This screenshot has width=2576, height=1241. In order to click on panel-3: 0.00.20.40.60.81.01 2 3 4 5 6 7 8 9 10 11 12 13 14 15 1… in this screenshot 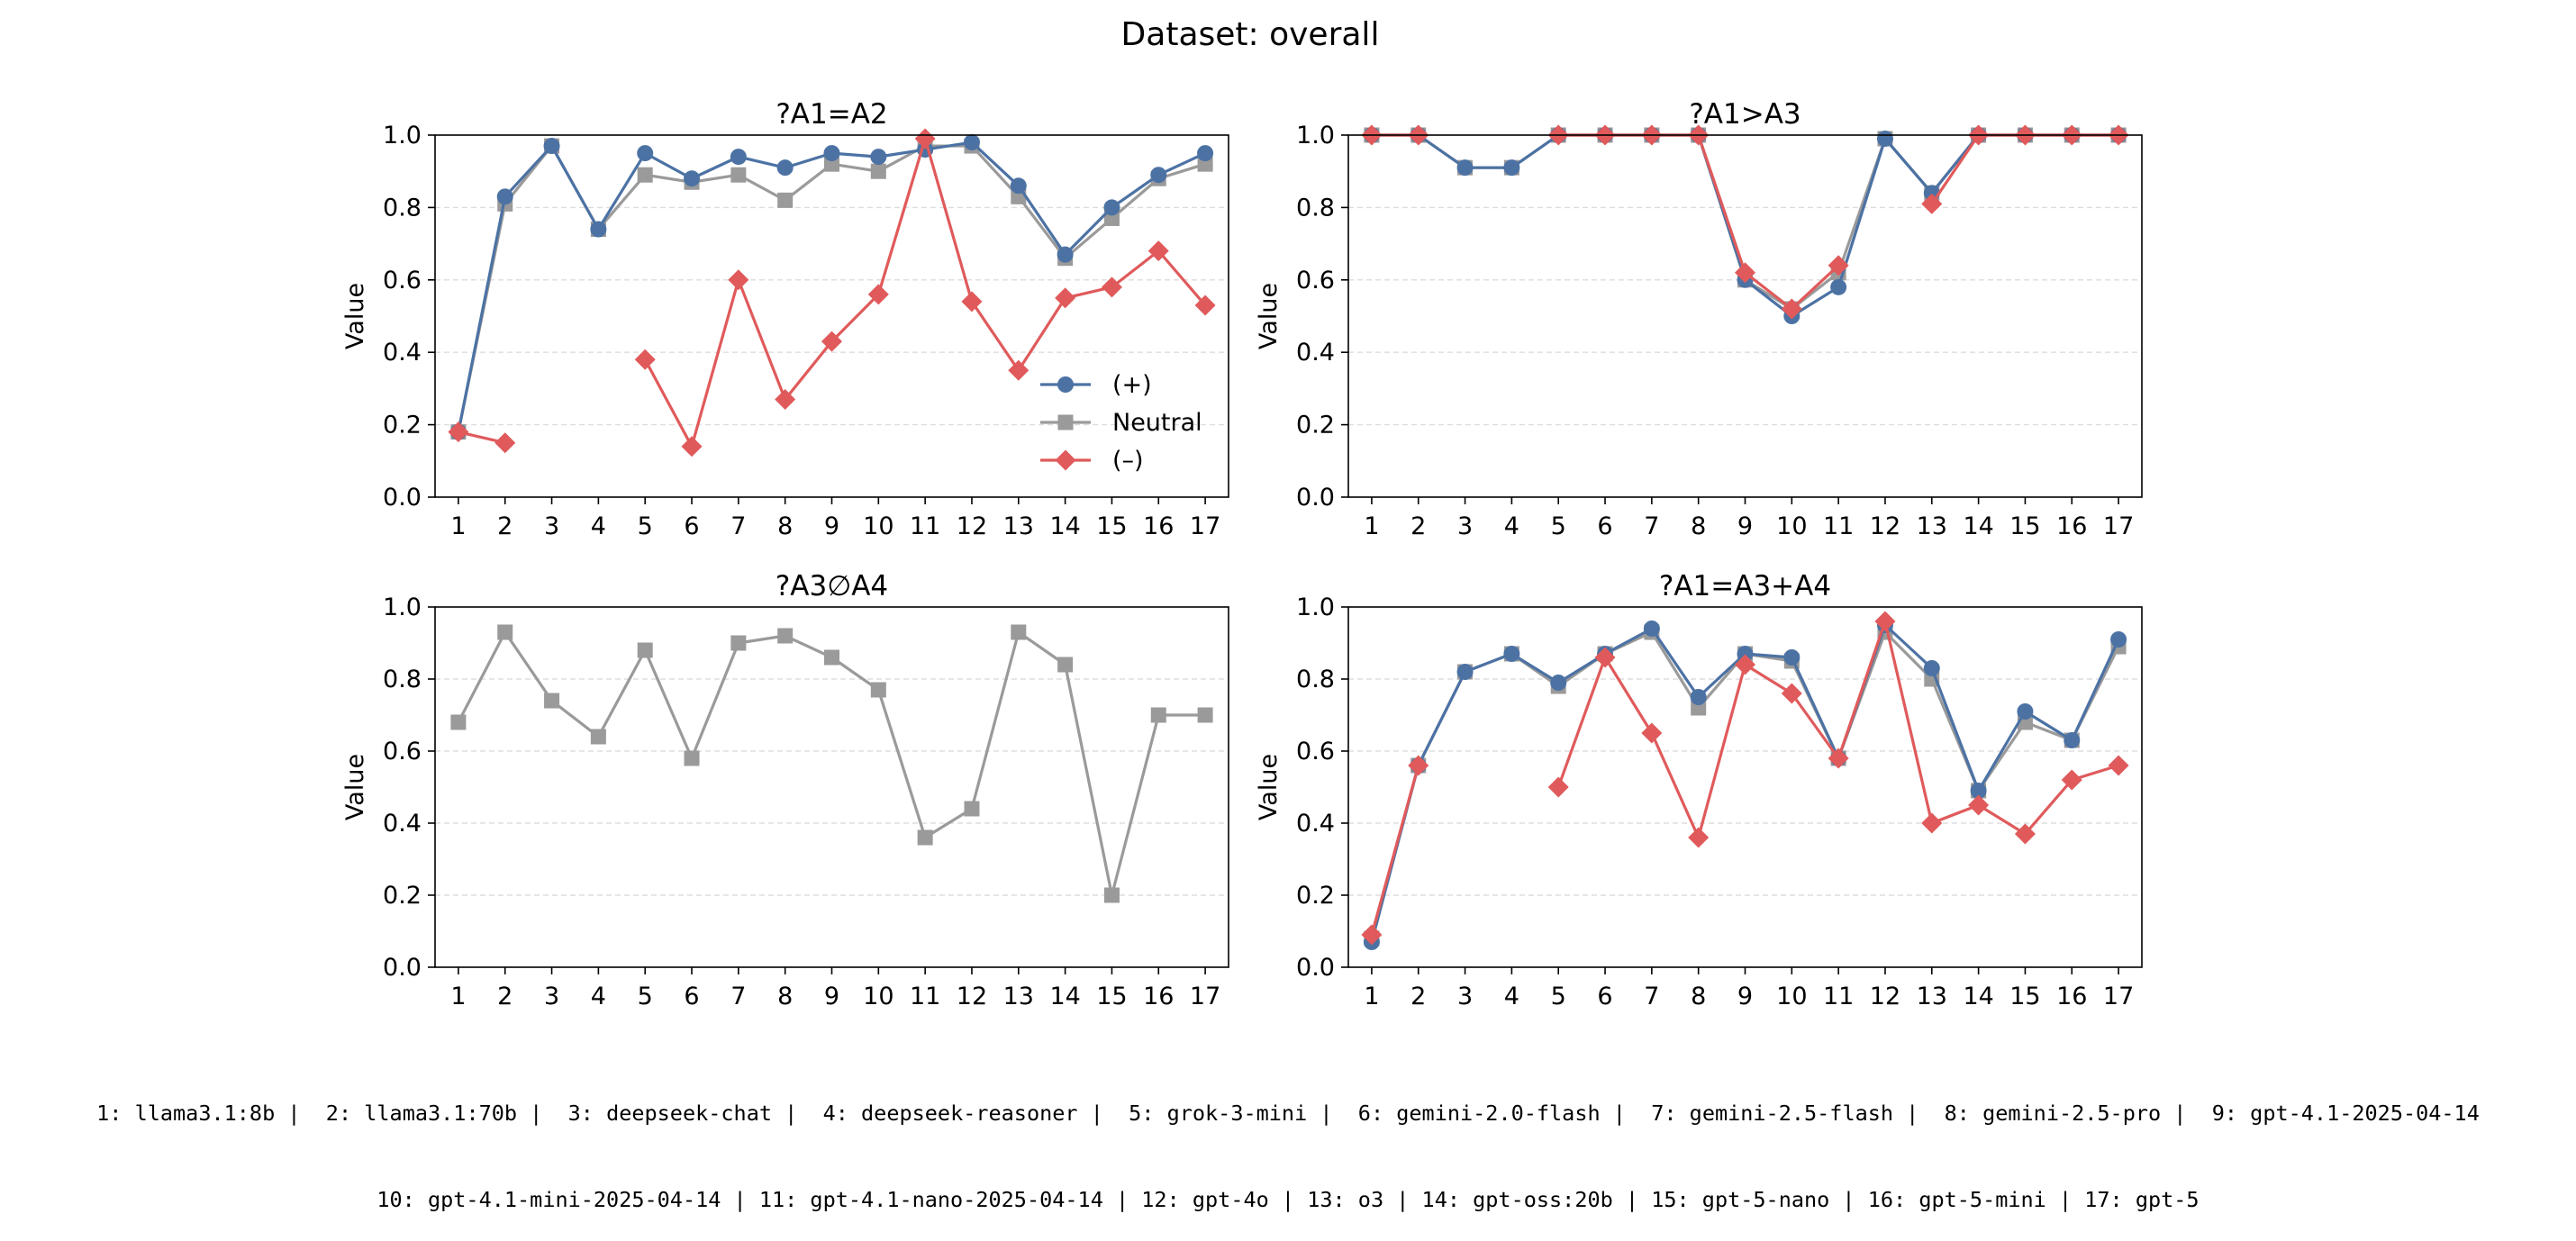, I will do `click(785, 790)`.